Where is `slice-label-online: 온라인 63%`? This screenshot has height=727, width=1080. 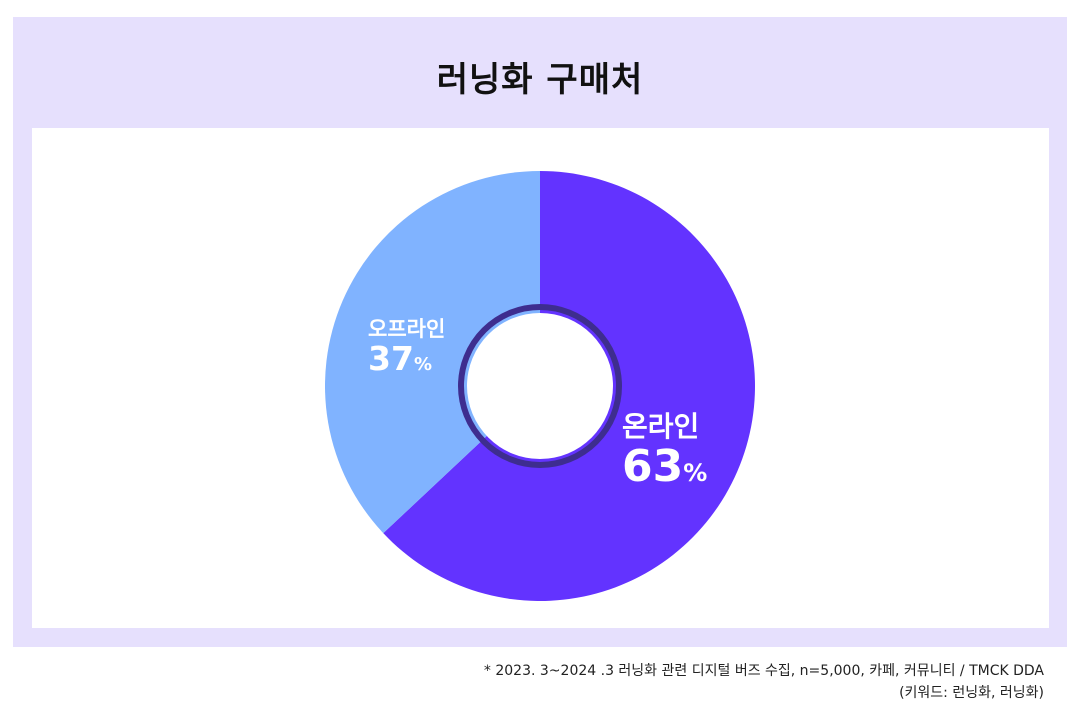 slice-label-online: 온라인 63% is located at coordinates (665, 451).